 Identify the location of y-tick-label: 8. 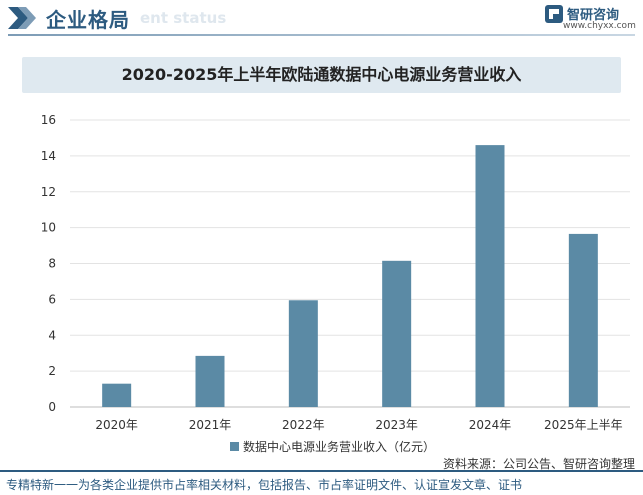
(52, 264).